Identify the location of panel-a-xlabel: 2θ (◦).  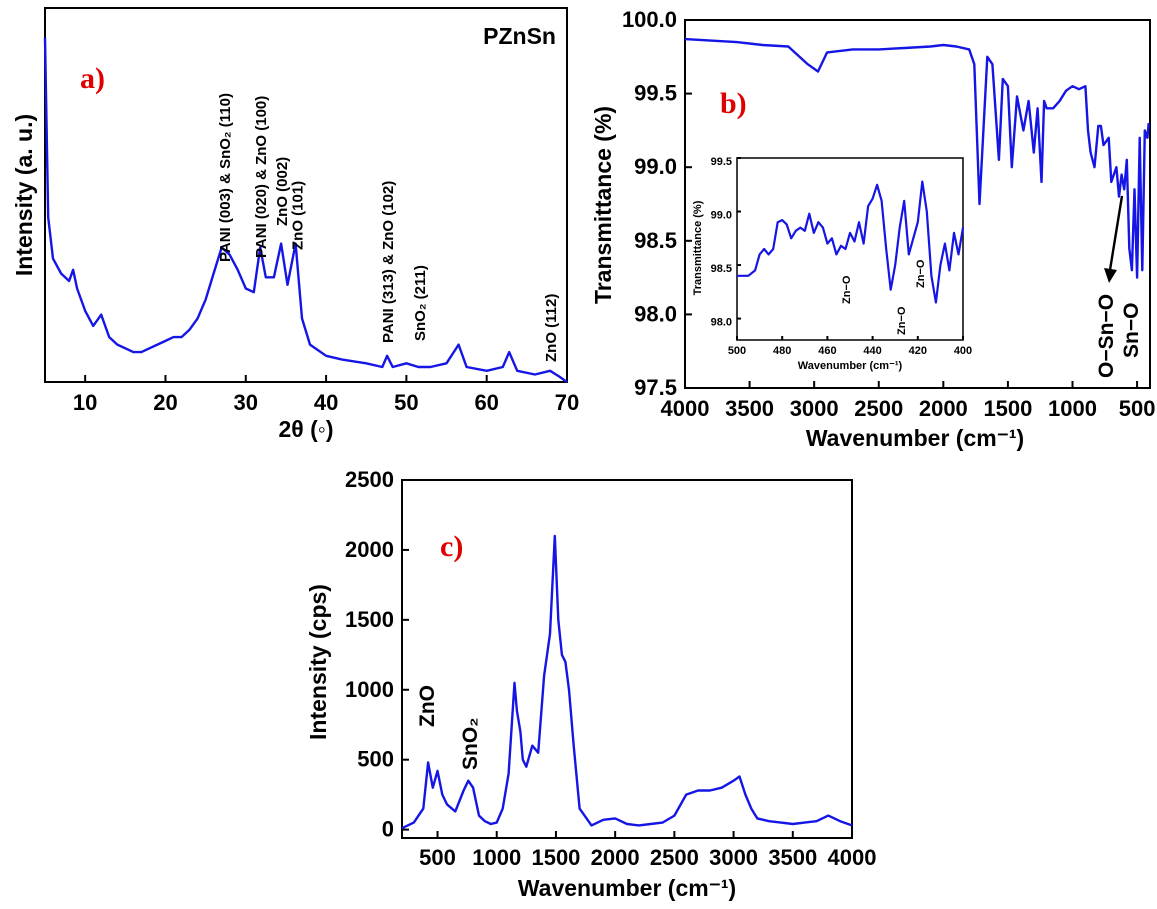
(305, 429).